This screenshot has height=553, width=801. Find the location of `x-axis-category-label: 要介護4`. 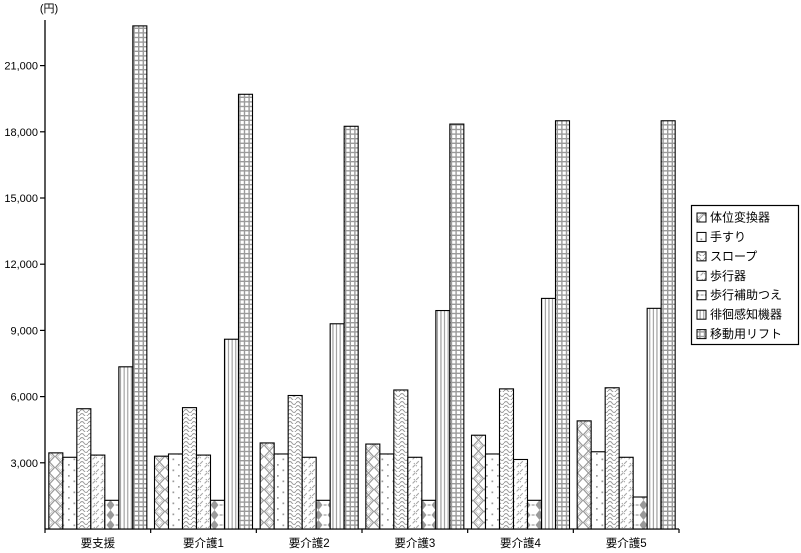

x-axis-category-label: 要介護4 is located at coordinates (520, 543).